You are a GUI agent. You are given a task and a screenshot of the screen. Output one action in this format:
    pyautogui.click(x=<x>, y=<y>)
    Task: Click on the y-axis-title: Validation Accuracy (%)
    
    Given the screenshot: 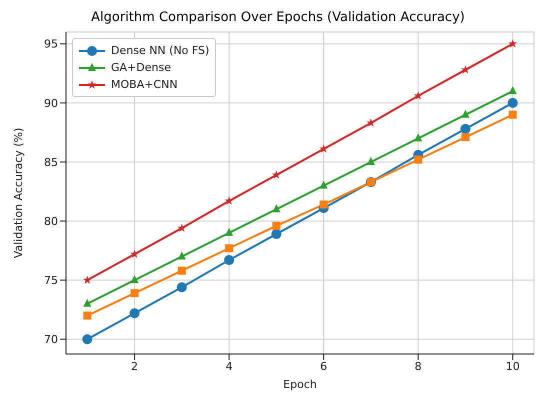 What is the action you would take?
    pyautogui.click(x=18, y=193)
    